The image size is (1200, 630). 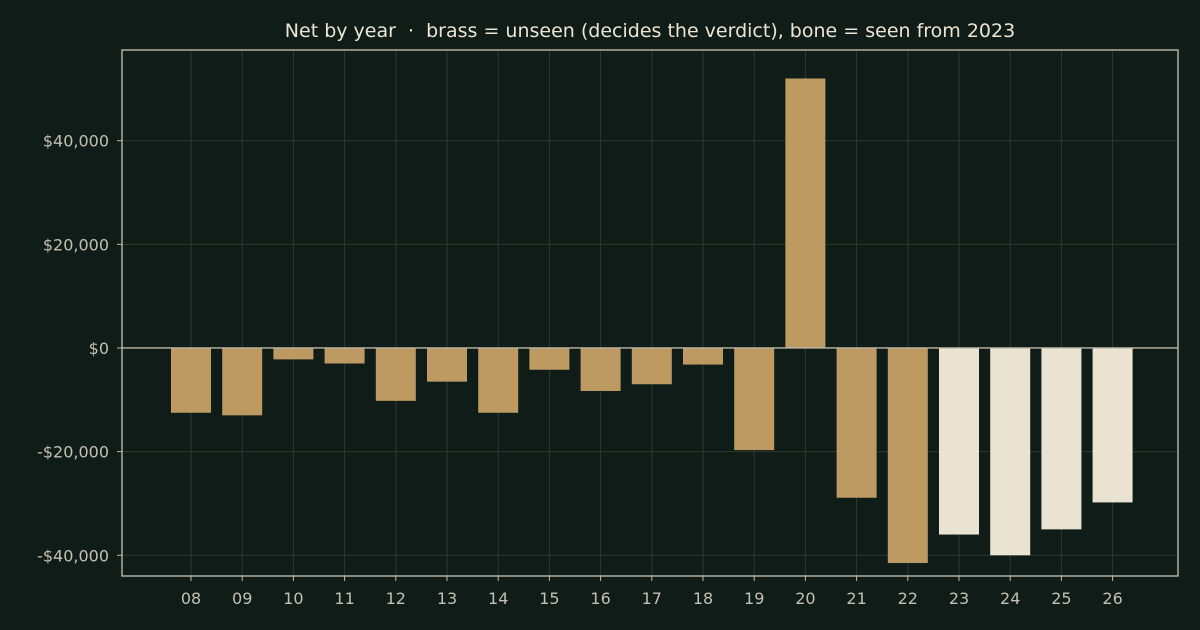 What do you see at coordinates (856, 598) in the screenshot?
I see `x-tick-label: 21` at bounding box center [856, 598].